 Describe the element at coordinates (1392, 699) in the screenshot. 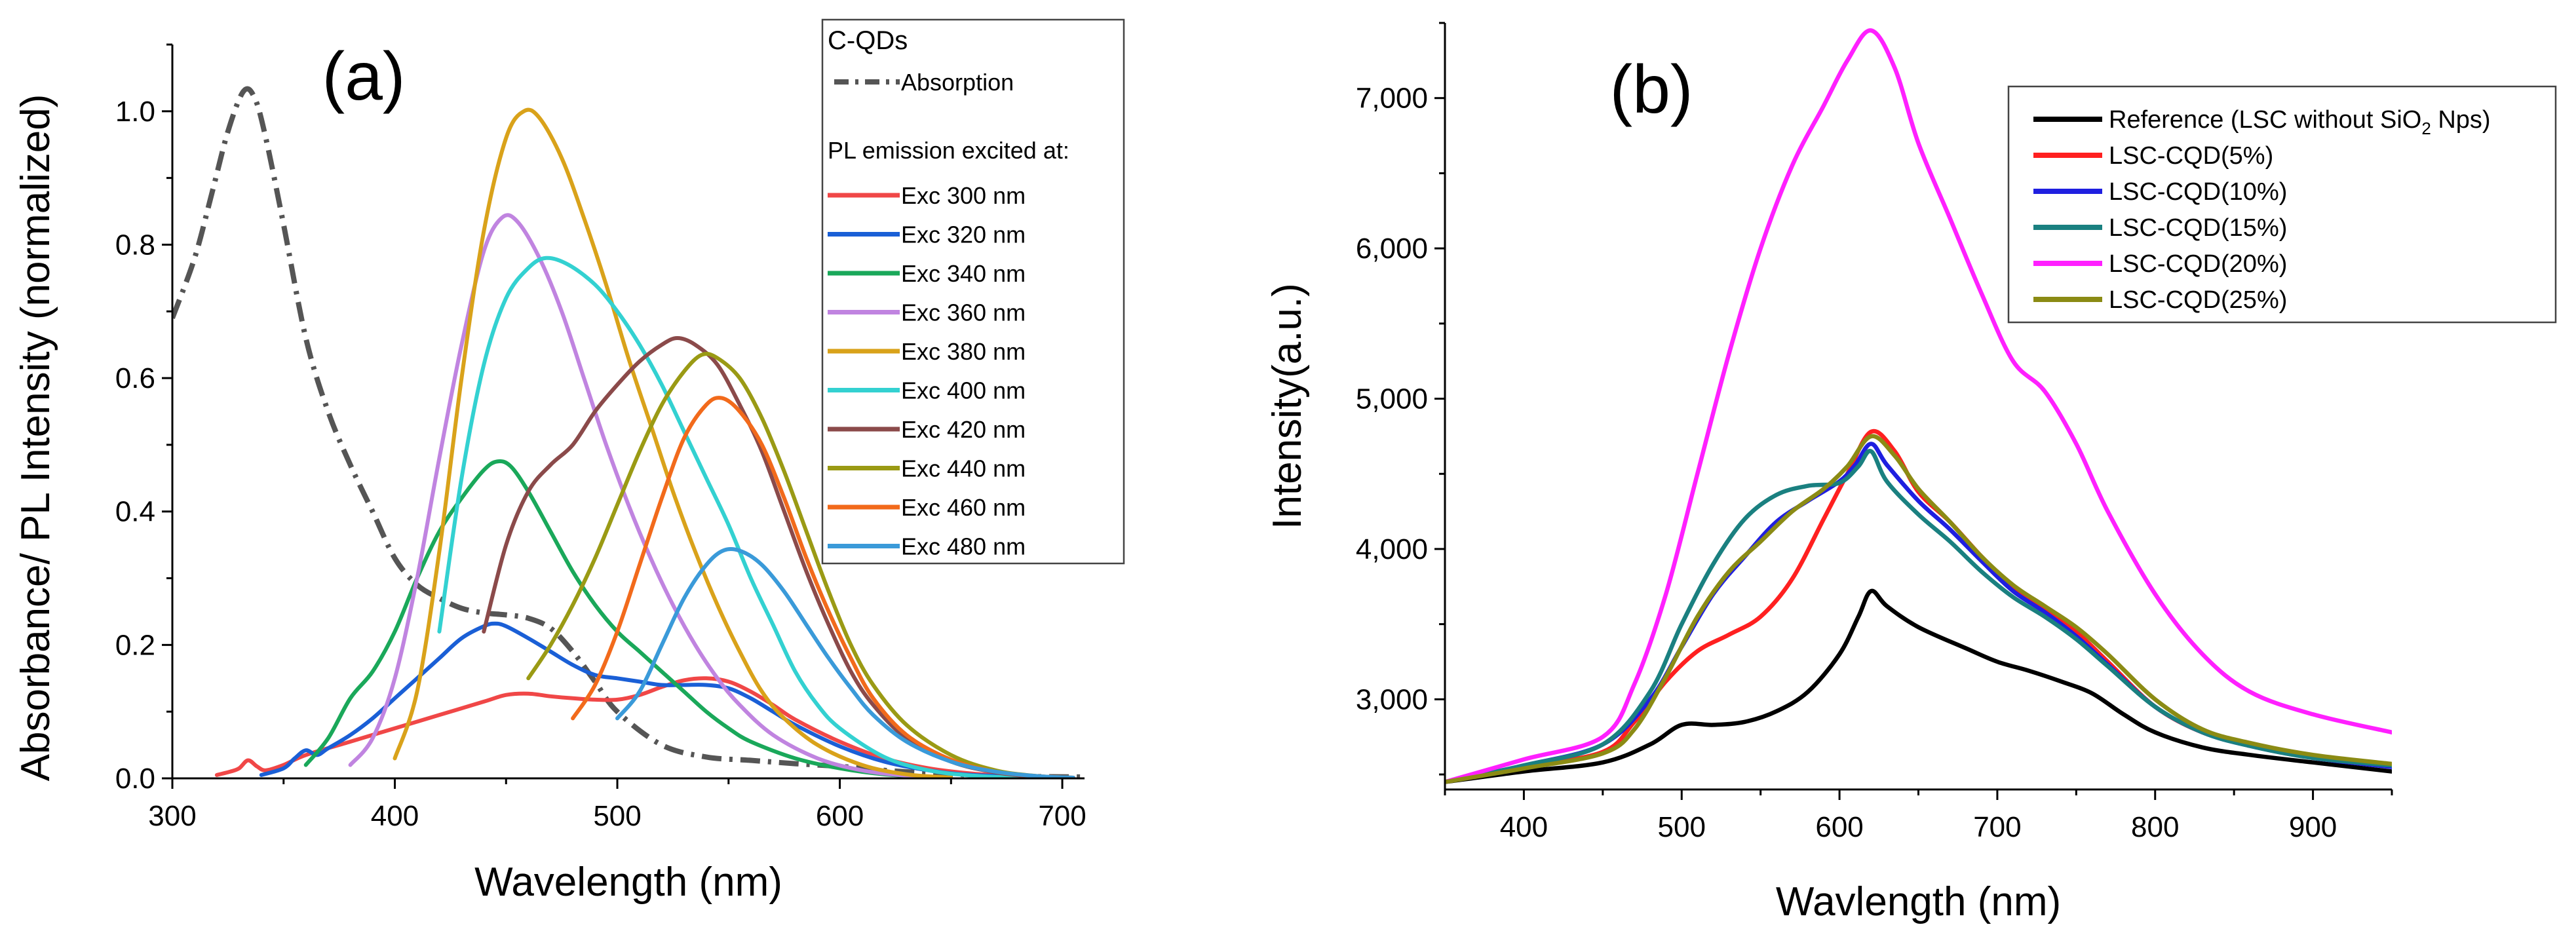

I see `y-tick-label: 3,000` at that location.